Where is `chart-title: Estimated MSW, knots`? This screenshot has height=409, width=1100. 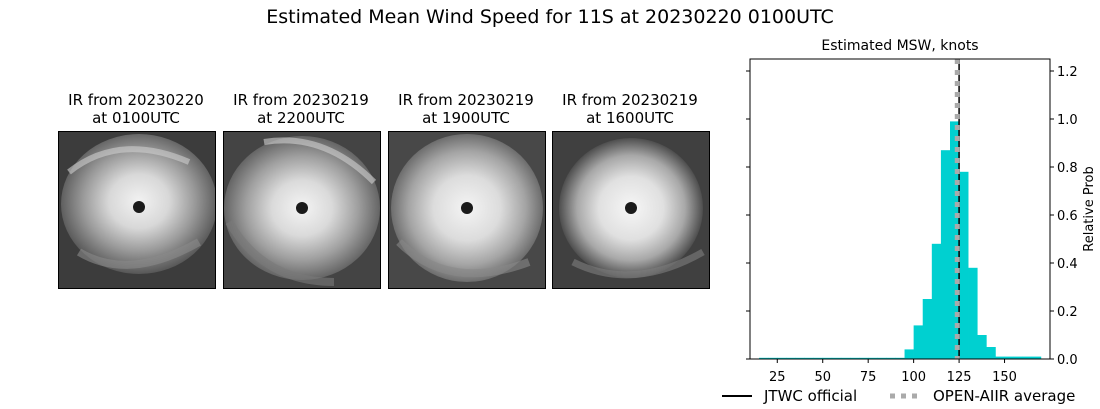 chart-title: Estimated MSW, knots is located at coordinates (899, 46).